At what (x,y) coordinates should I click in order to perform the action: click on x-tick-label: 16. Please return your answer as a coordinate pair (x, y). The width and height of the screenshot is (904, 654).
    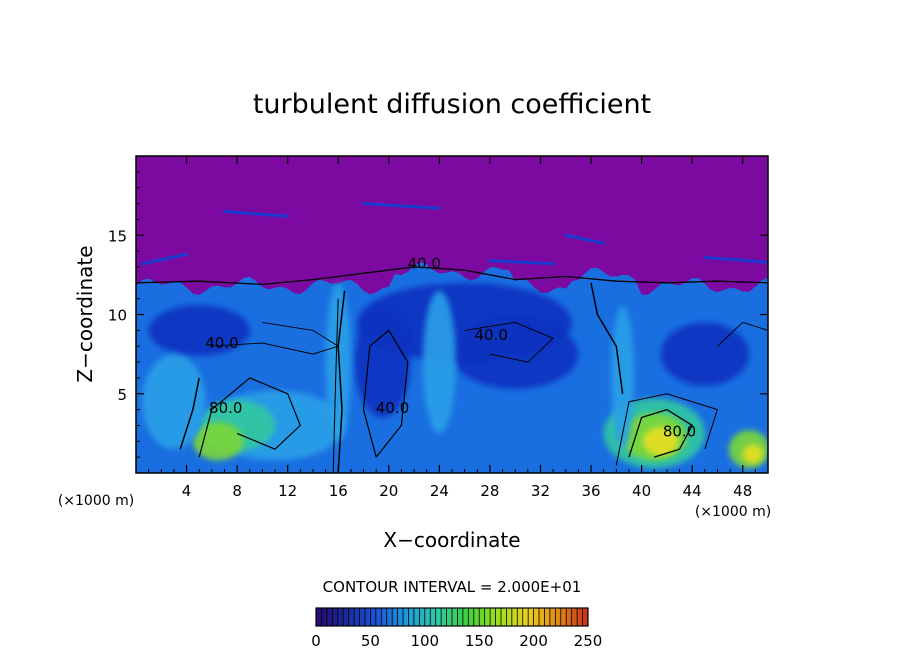
    Looking at the image, I should click on (338, 491).